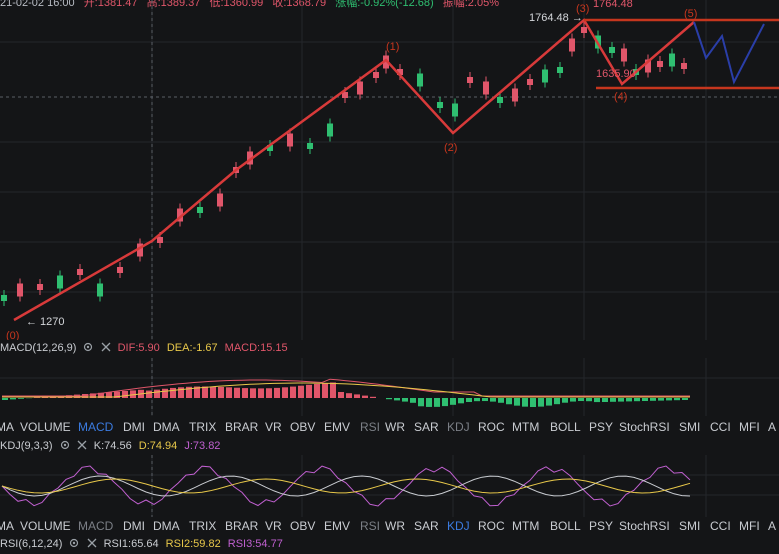  Describe the element at coordinates (556, 18) in the screenshot. I see `high-price-label: 1764.48 →` at that location.